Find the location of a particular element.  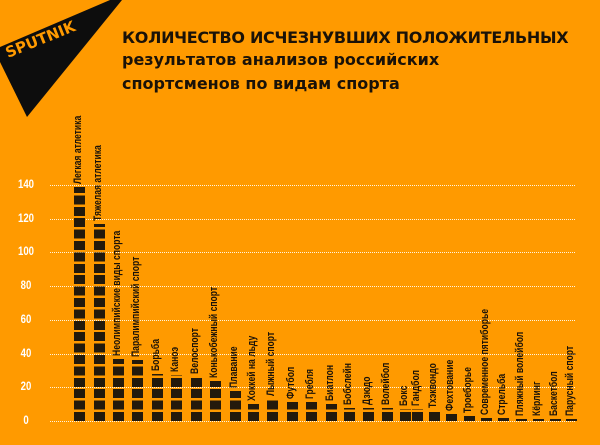

bar-label: Бокс is located at coordinates (404, 393).